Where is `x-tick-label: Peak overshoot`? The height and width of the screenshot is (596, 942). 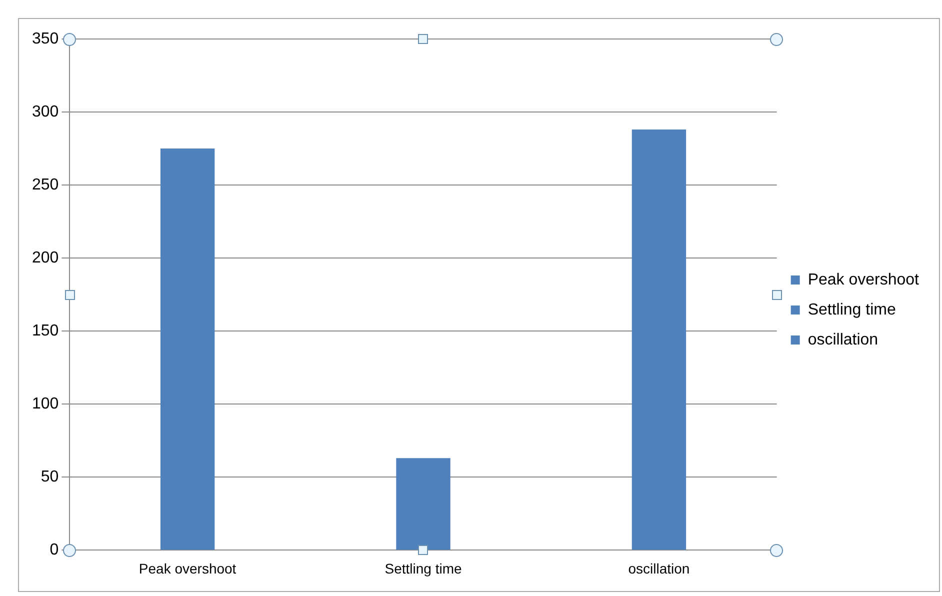
x-tick-label: Peak overshoot is located at coordinates (187, 568).